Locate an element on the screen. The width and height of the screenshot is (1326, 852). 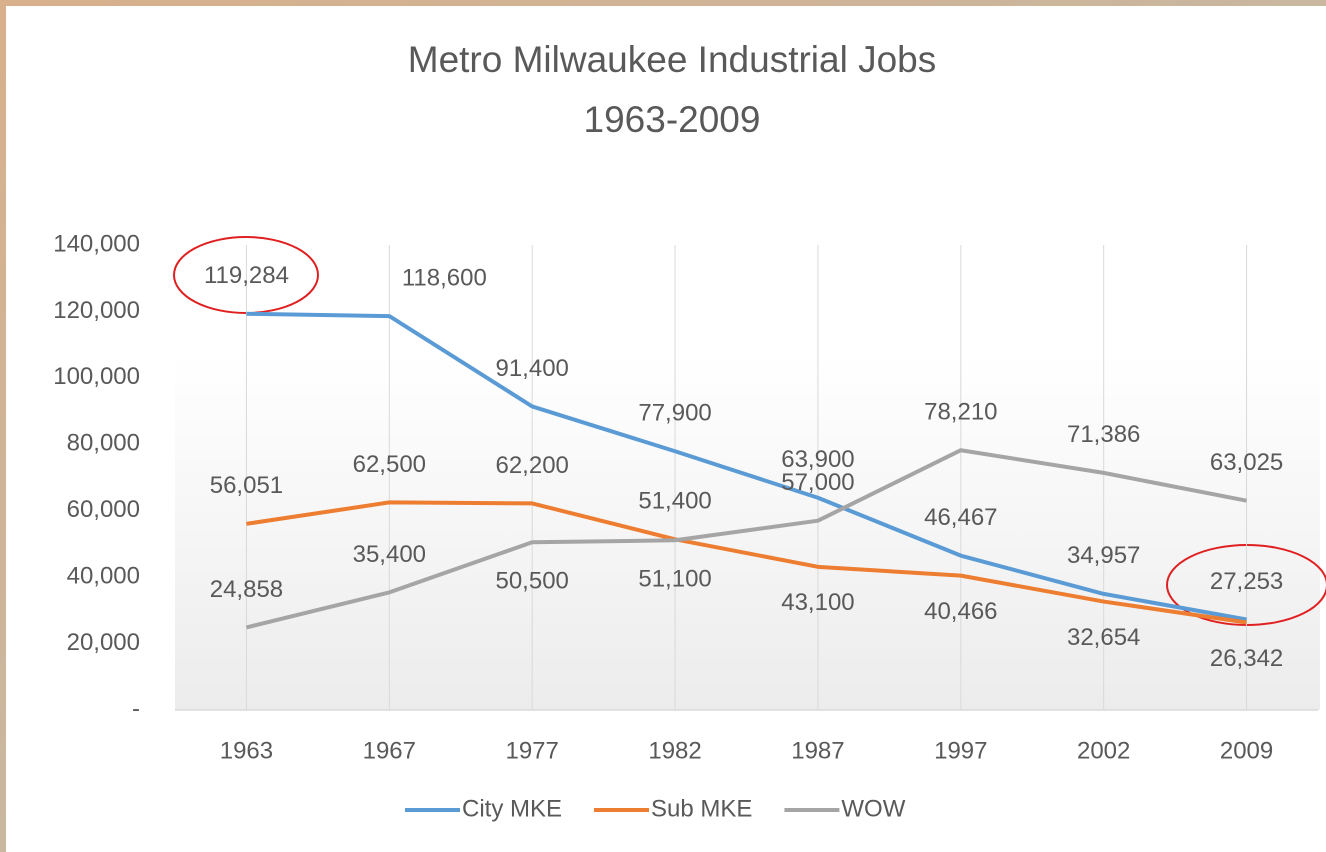
data-label: 32,654 is located at coordinates (1103, 637).